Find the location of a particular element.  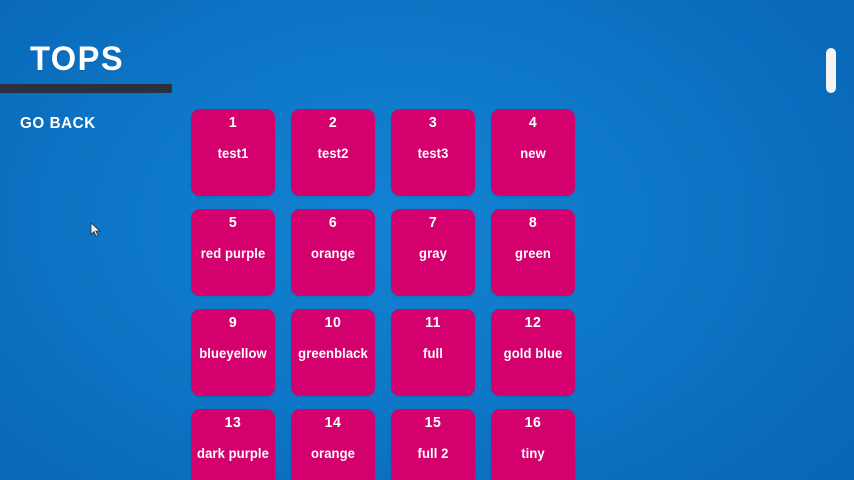

card-label: test1 is located at coordinates (233, 153).